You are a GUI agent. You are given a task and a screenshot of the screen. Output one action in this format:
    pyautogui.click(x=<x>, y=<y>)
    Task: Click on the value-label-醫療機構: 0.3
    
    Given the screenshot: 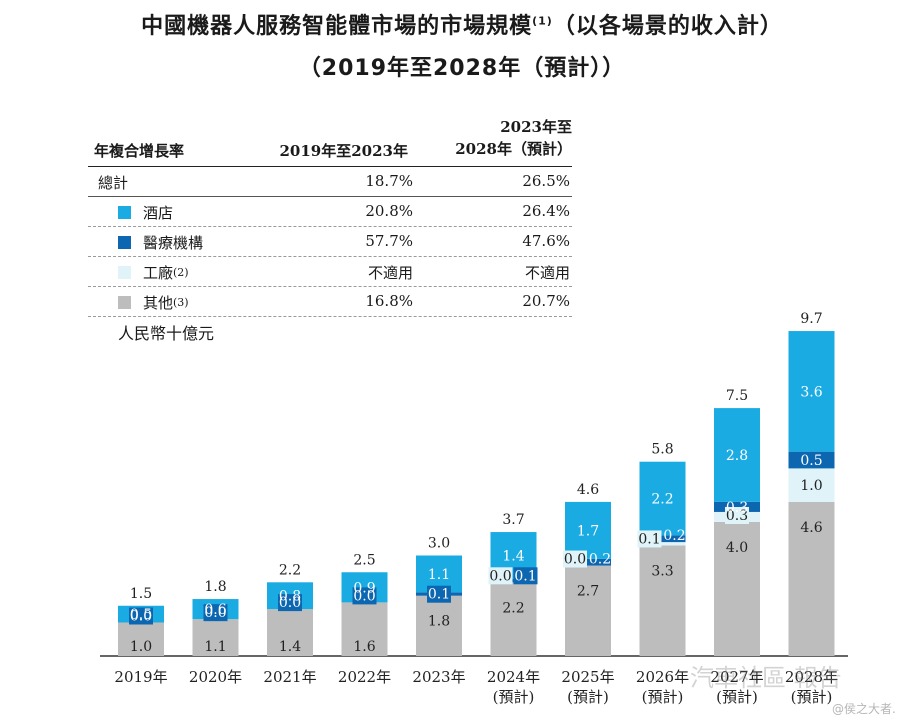 What is the action you would take?
    pyautogui.click(x=737, y=508)
    